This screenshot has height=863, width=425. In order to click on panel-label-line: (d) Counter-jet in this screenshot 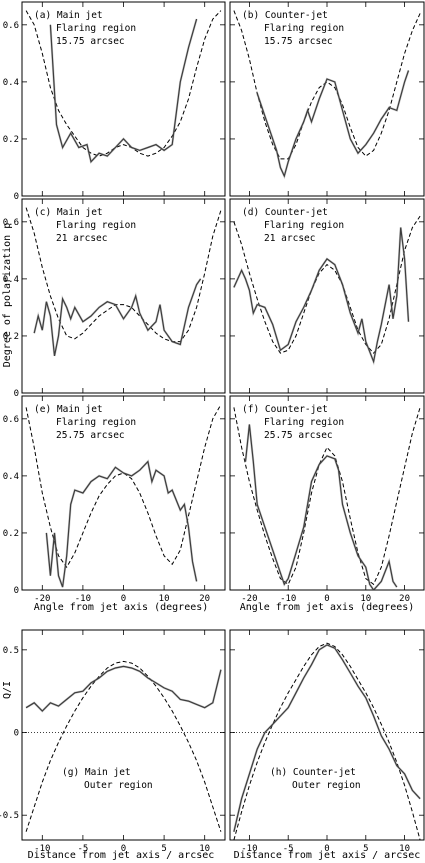, I will do `click(285, 212)`.